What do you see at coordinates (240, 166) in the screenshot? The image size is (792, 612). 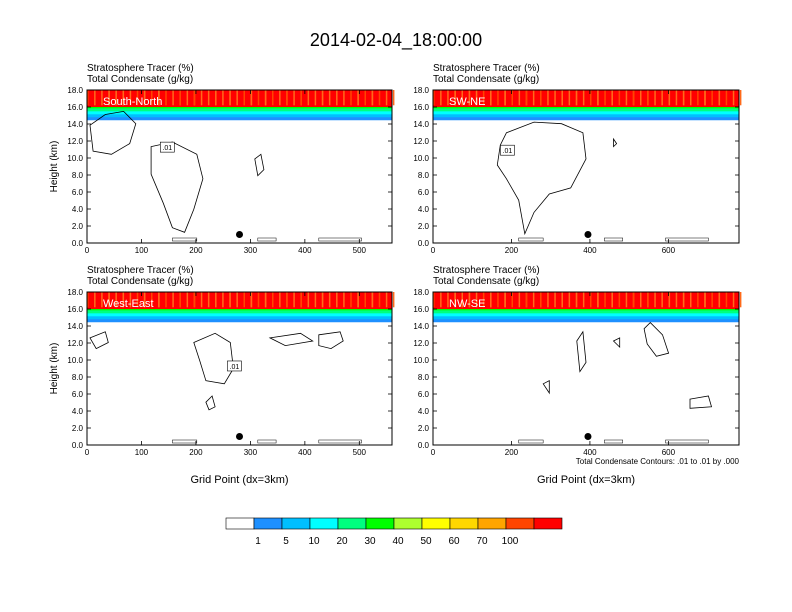 I see `panel-south-north` at bounding box center [240, 166].